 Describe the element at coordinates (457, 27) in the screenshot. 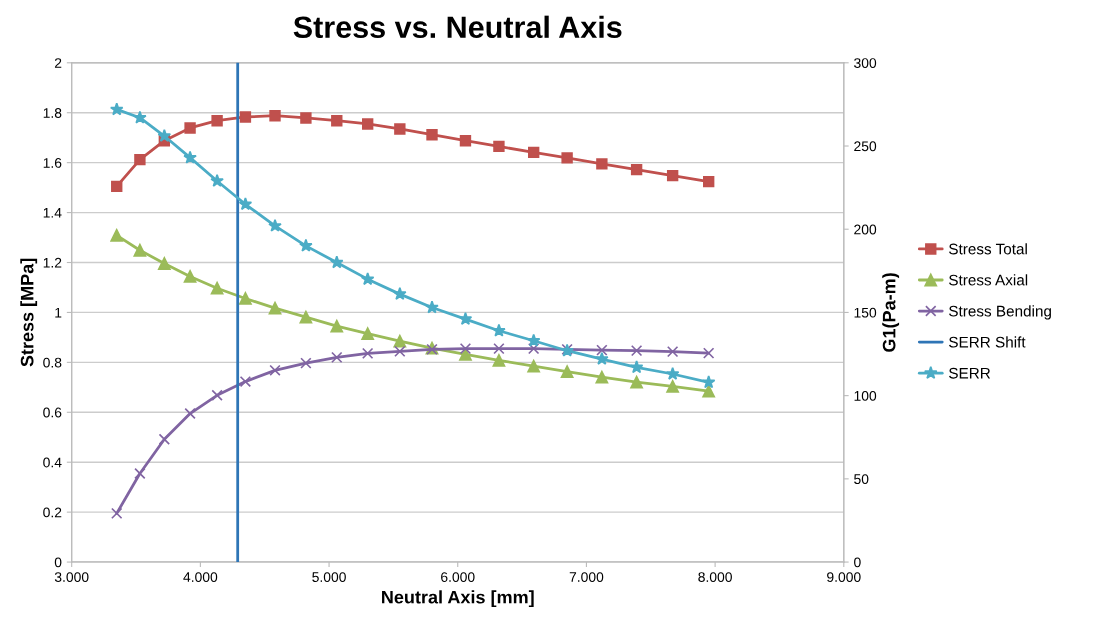

I see `chart-title: Stress vs. Neutral Axis` at that location.